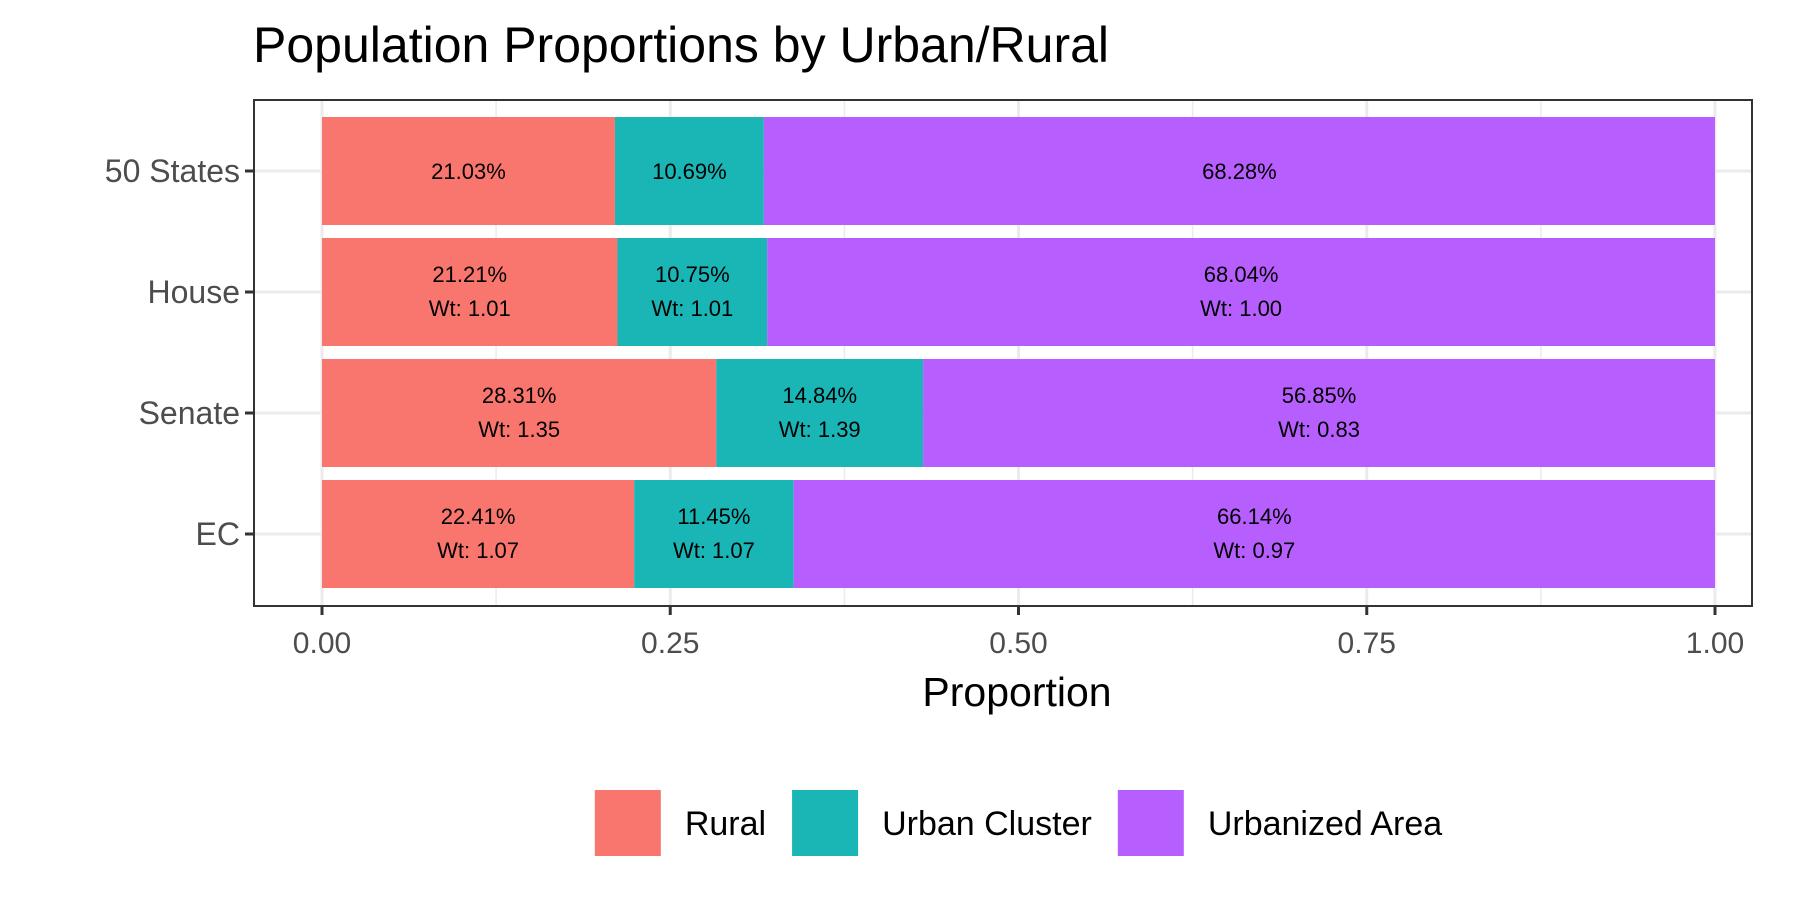 The width and height of the screenshot is (1800, 900). Describe the element at coordinates (1016, 692) in the screenshot. I see `x-axis-title: Proportion` at that location.